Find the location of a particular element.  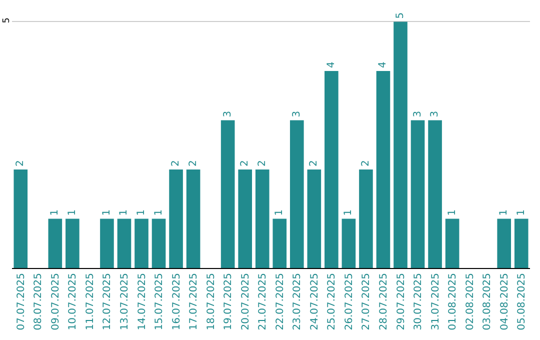

x-tick-label: 25.07.2025 is located at coordinates (332, 301).